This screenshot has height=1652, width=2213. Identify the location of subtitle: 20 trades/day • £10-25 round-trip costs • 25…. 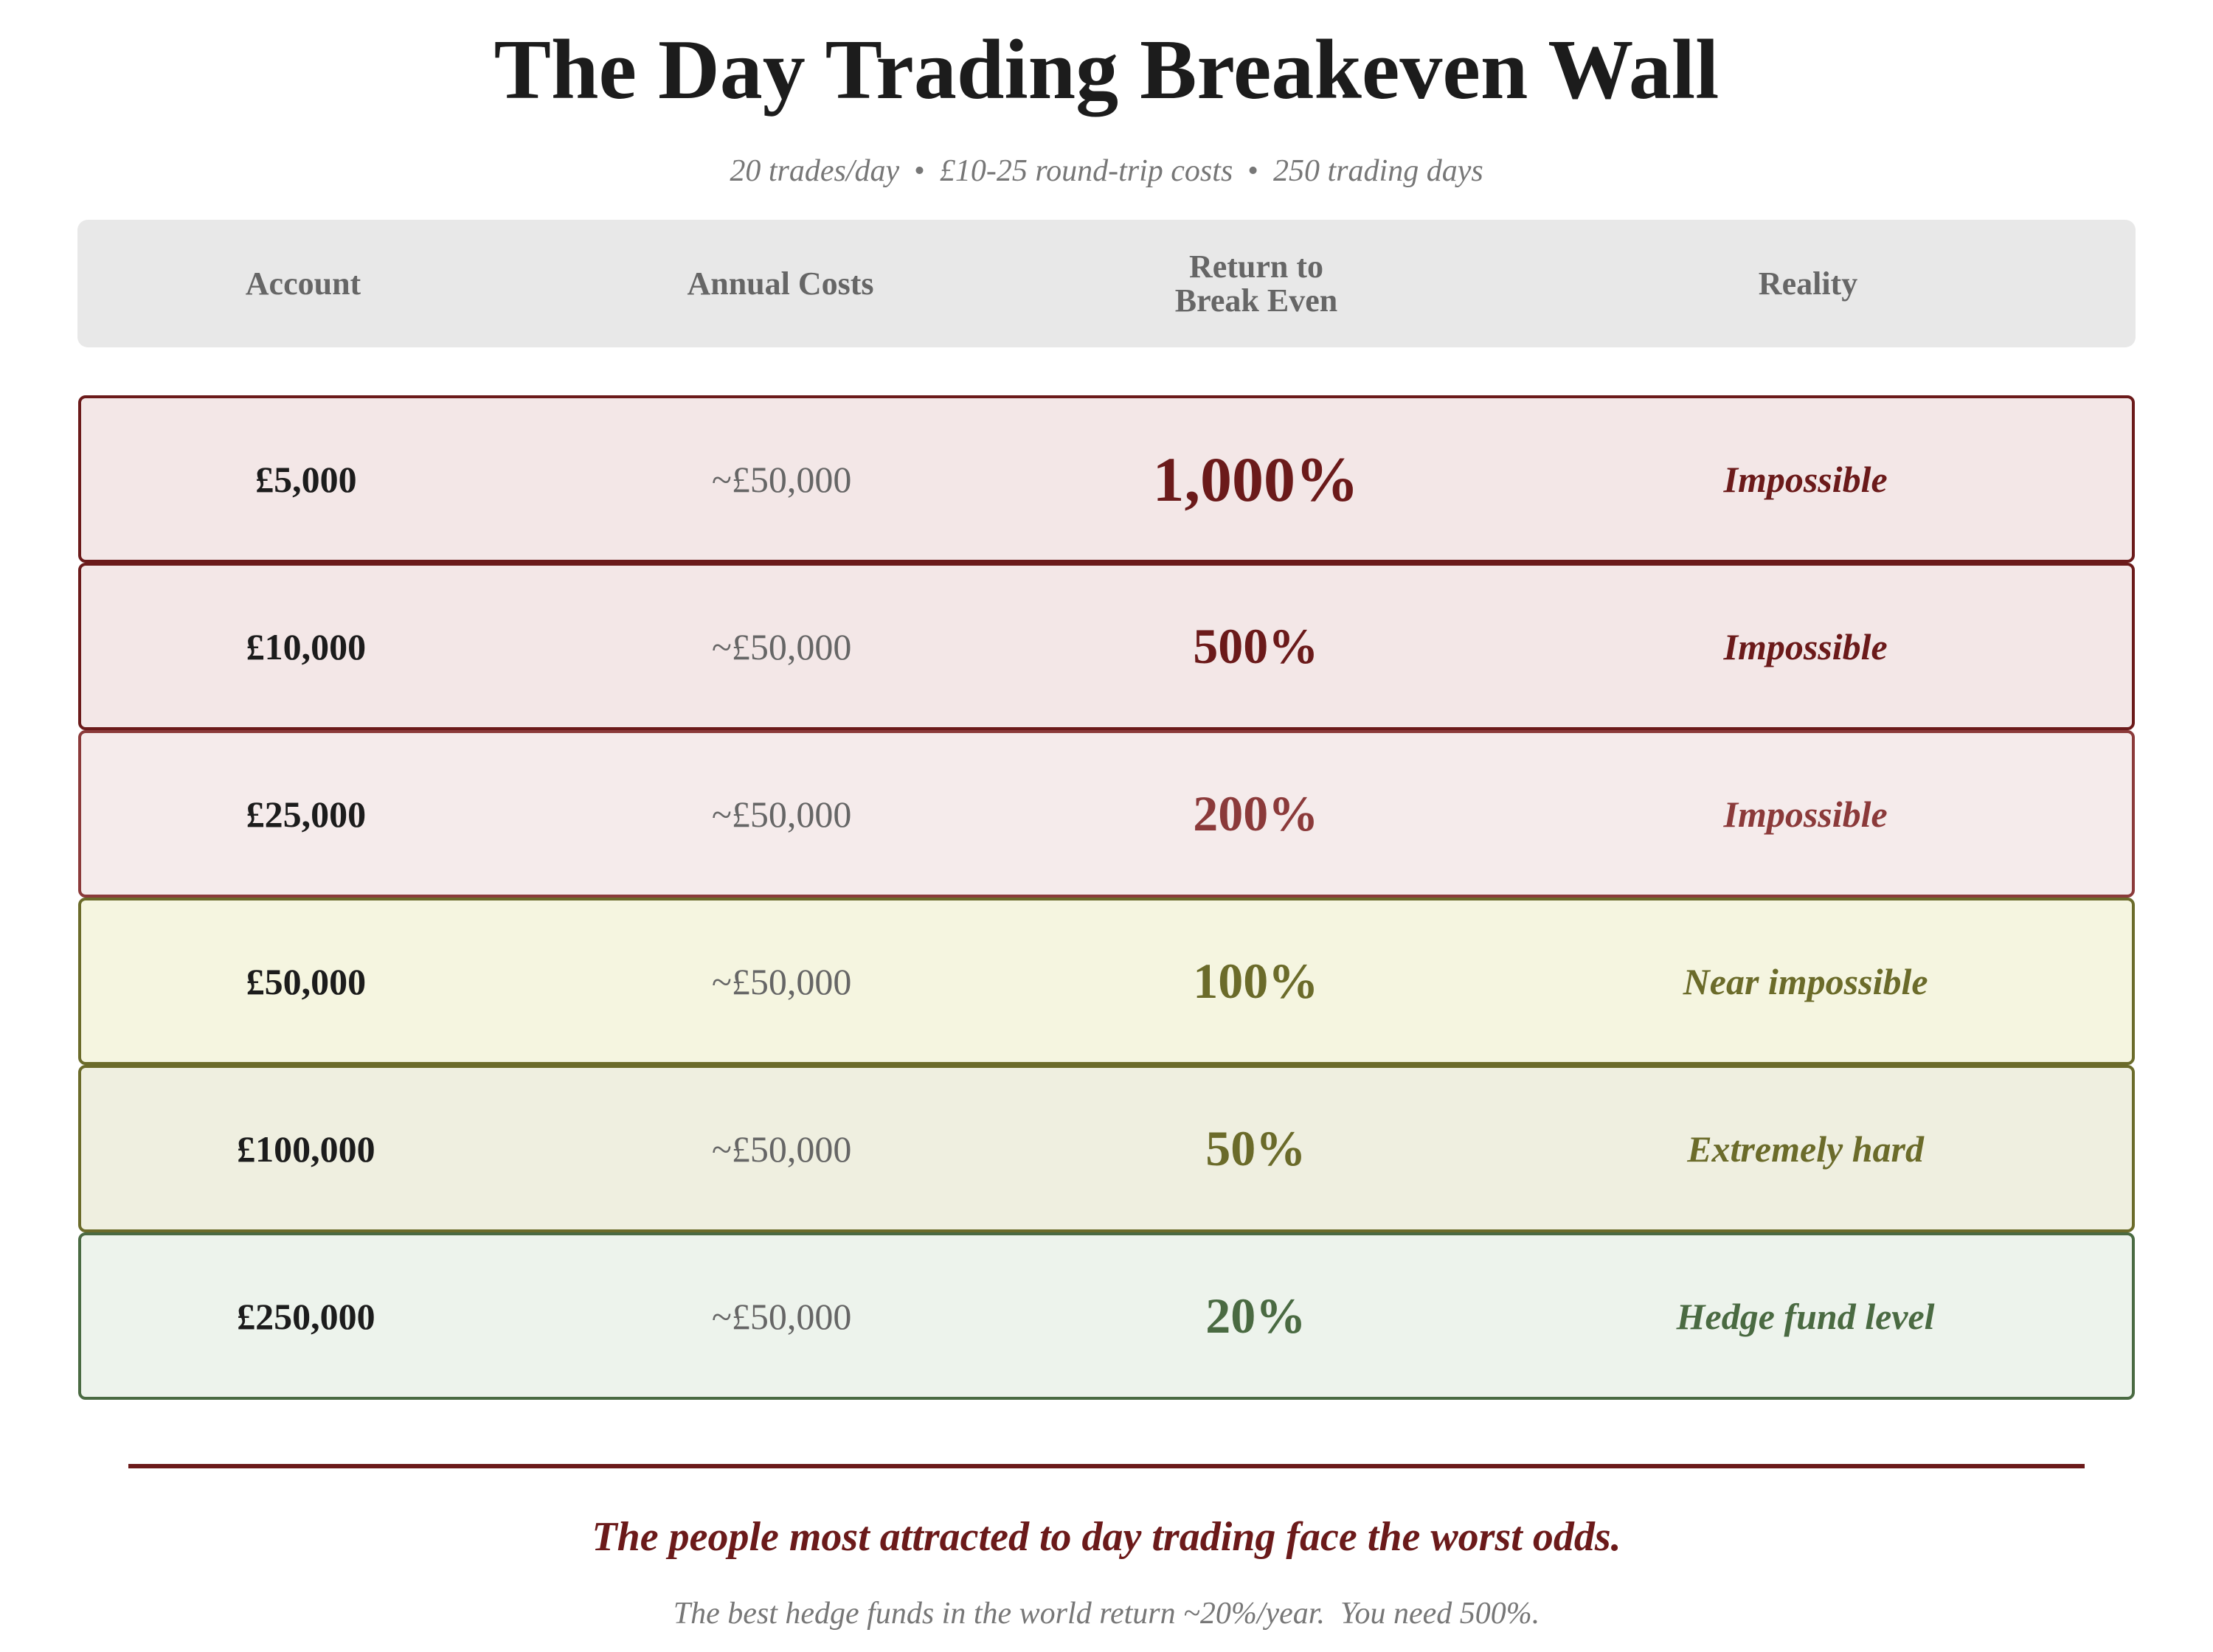
(1107, 171).